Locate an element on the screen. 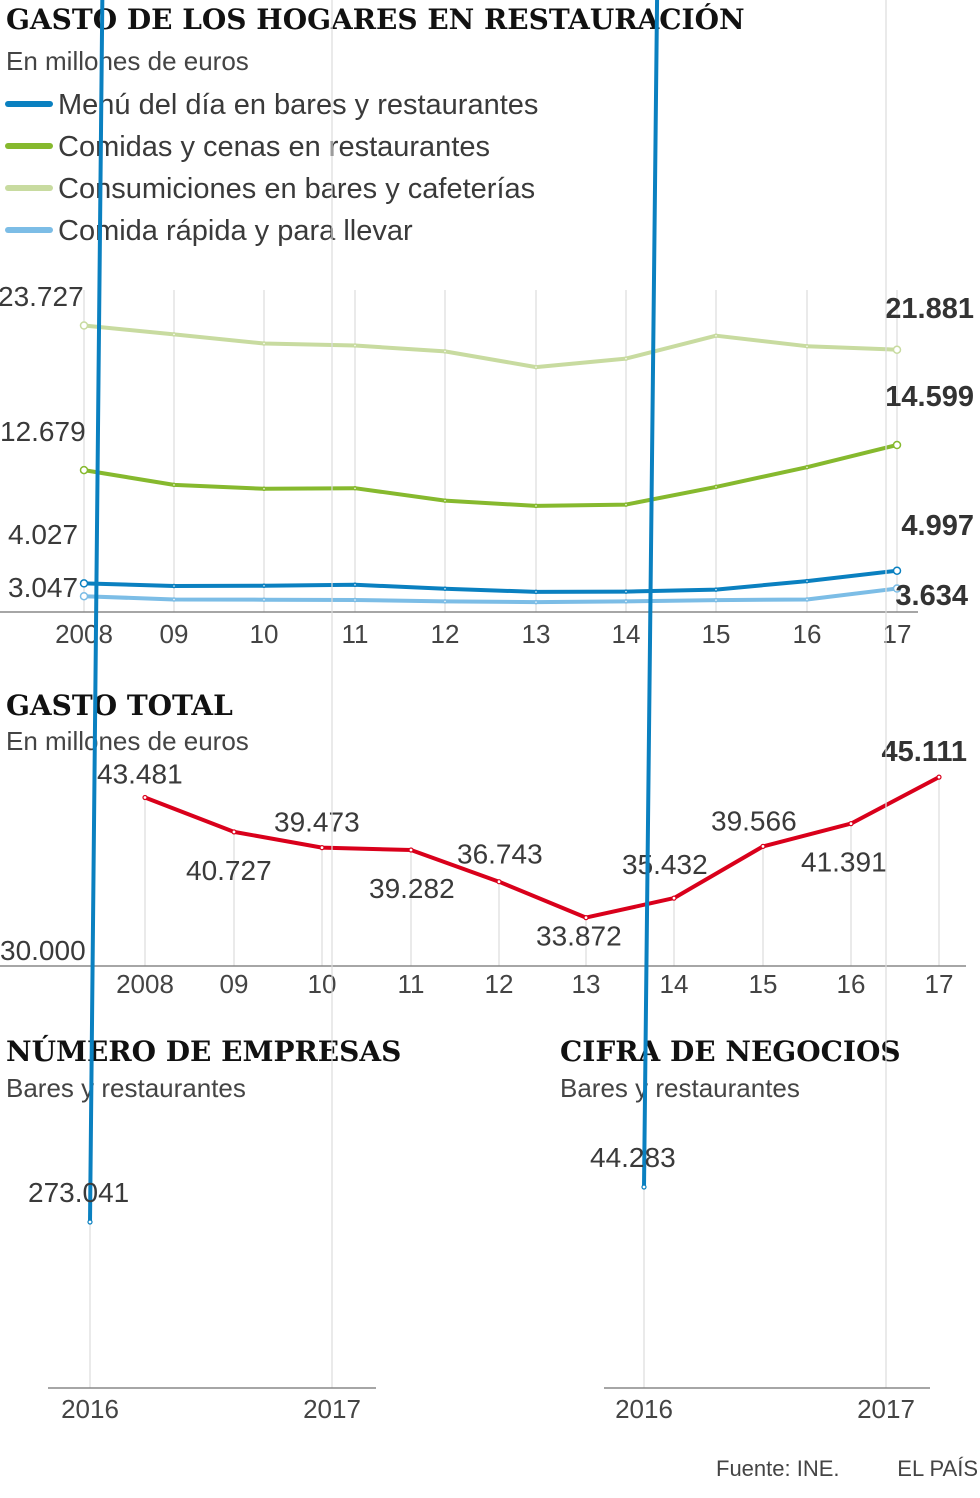 This screenshot has height=1498, width=980. chart2-baseline-label: 30.000 is located at coordinates (43, 950).